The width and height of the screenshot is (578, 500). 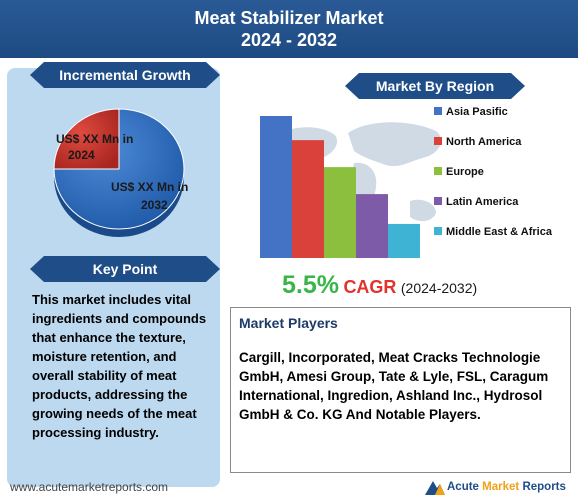 What do you see at coordinates (289, 29) in the screenshot?
I see `title-banner: Meat Stabilizer Market 2024 - 2032` at bounding box center [289, 29].